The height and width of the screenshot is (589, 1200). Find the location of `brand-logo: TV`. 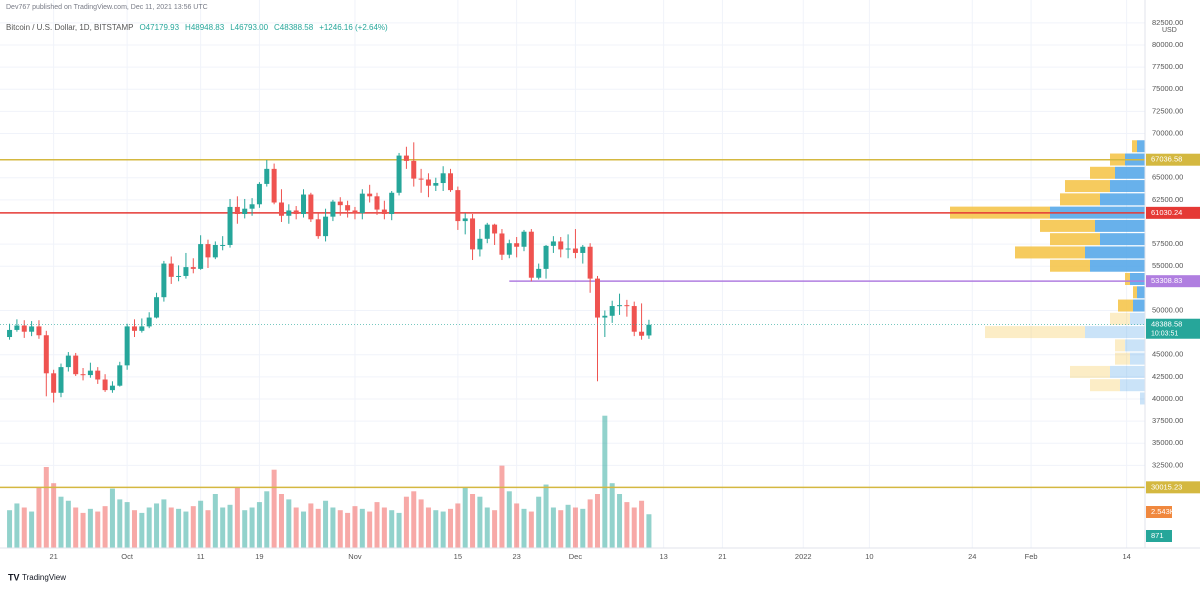

brand-logo: TV is located at coordinates (14, 577).